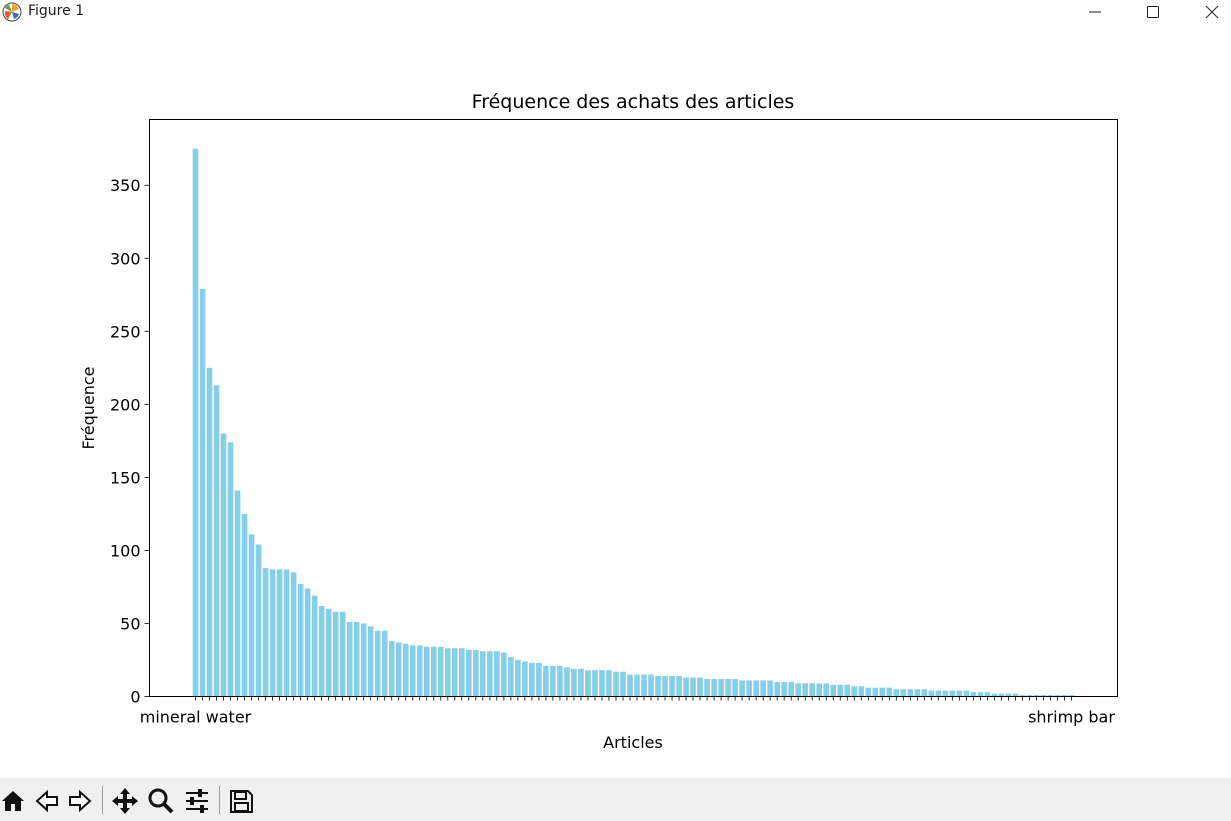 The height and width of the screenshot is (821, 1231). Describe the element at coordinates (80, 801) in the screenshot. I see `forward-button` at that location.